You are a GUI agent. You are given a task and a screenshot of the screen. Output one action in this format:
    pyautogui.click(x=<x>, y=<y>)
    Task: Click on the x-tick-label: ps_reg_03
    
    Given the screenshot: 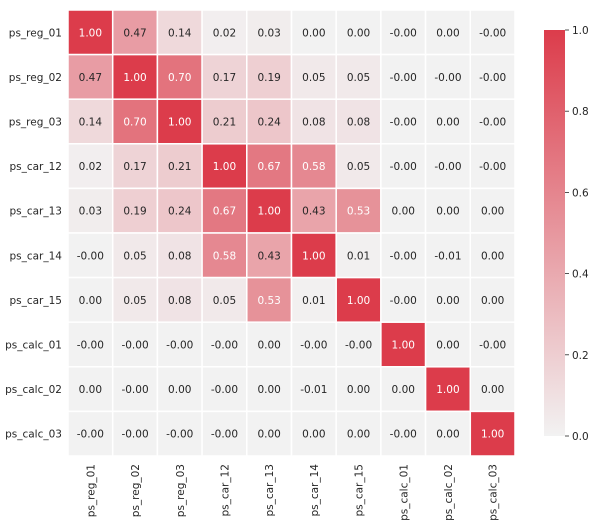 What is the action you would take?
    pyautogui.click(x=181, y=490)
    